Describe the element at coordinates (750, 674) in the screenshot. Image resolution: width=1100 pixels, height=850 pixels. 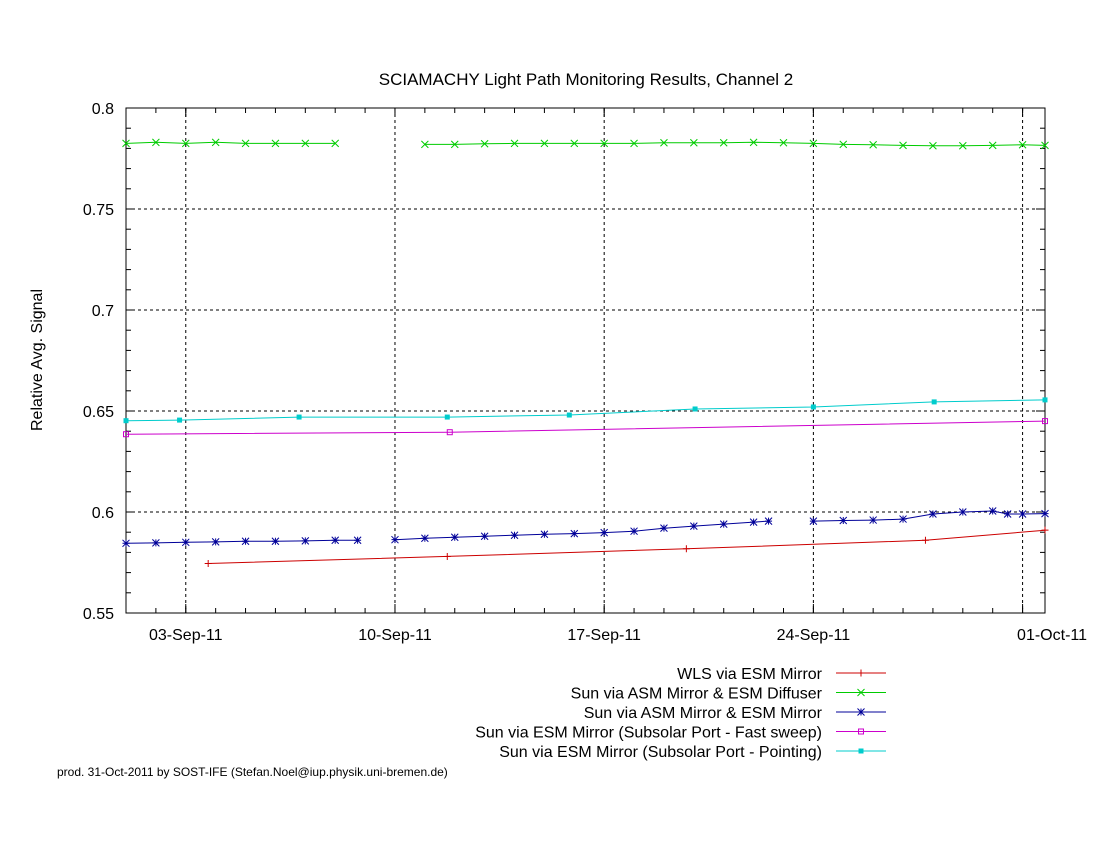
I see `legend-label: WLS via ESM Mirror` at that location.